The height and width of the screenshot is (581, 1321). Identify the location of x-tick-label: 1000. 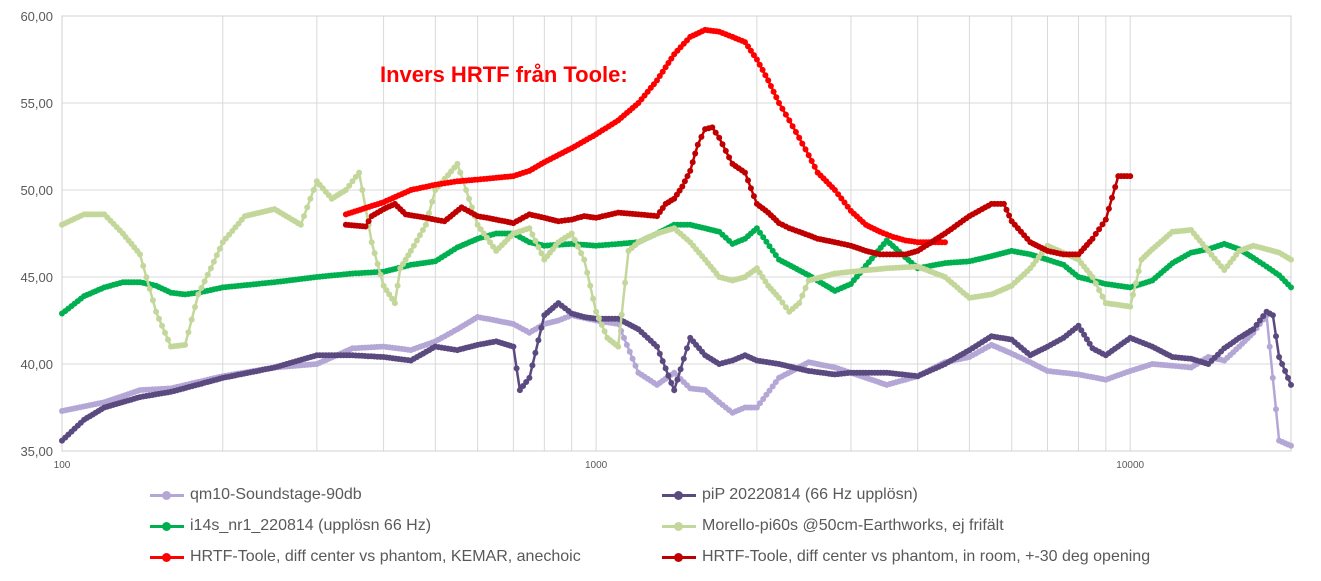
(596, 465).